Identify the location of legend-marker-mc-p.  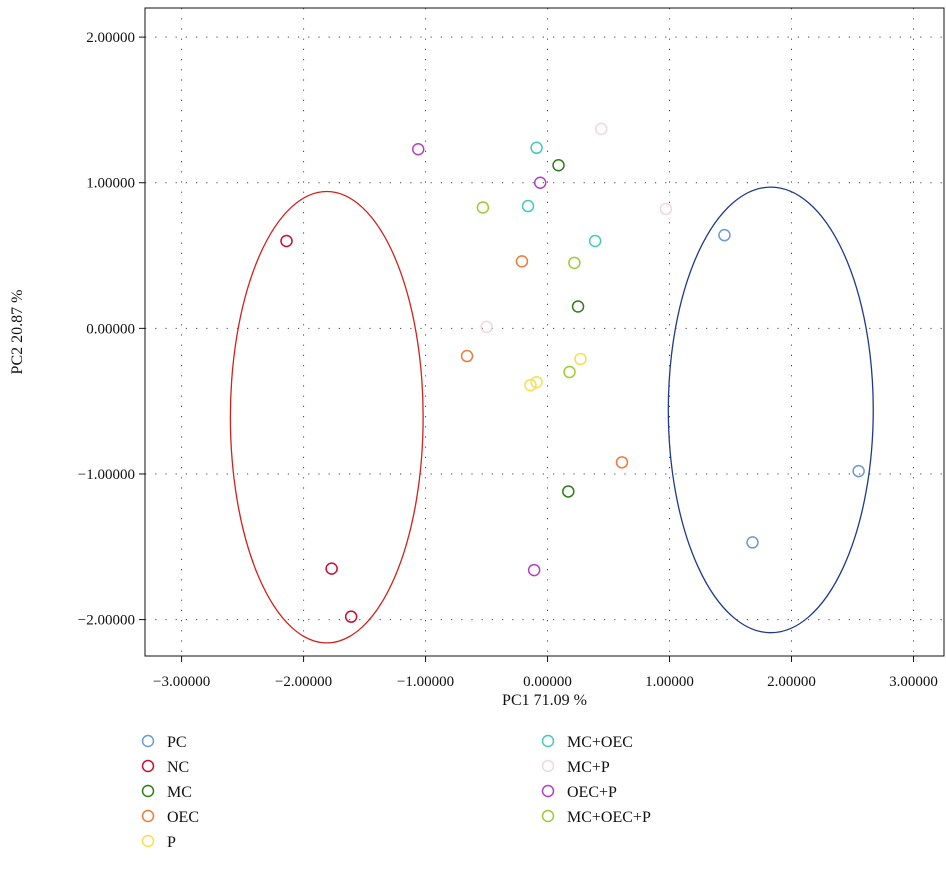
(548, 766).